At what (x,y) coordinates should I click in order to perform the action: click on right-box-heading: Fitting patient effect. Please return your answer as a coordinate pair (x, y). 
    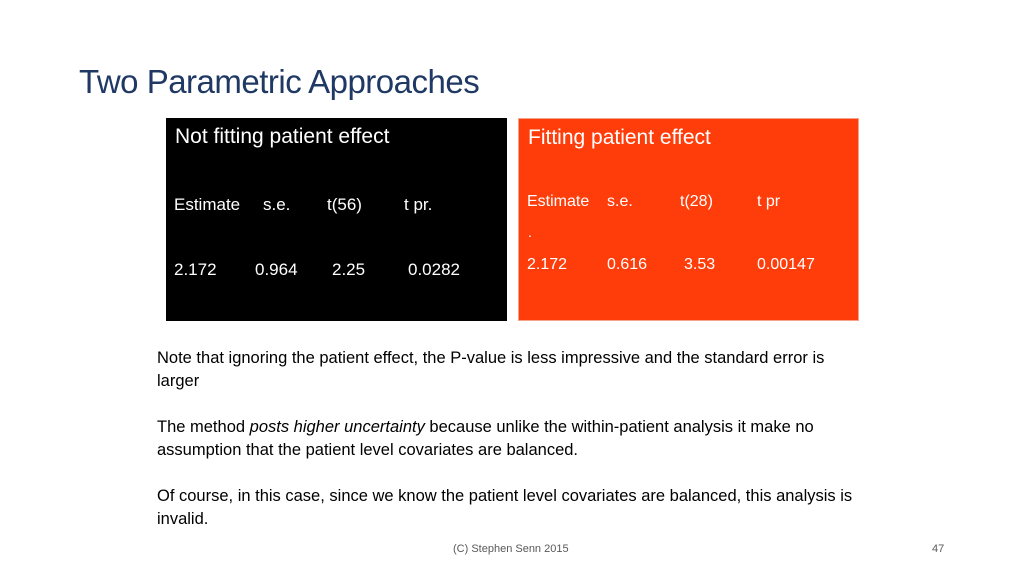
    Looking at the image, I should click on (619, 137).